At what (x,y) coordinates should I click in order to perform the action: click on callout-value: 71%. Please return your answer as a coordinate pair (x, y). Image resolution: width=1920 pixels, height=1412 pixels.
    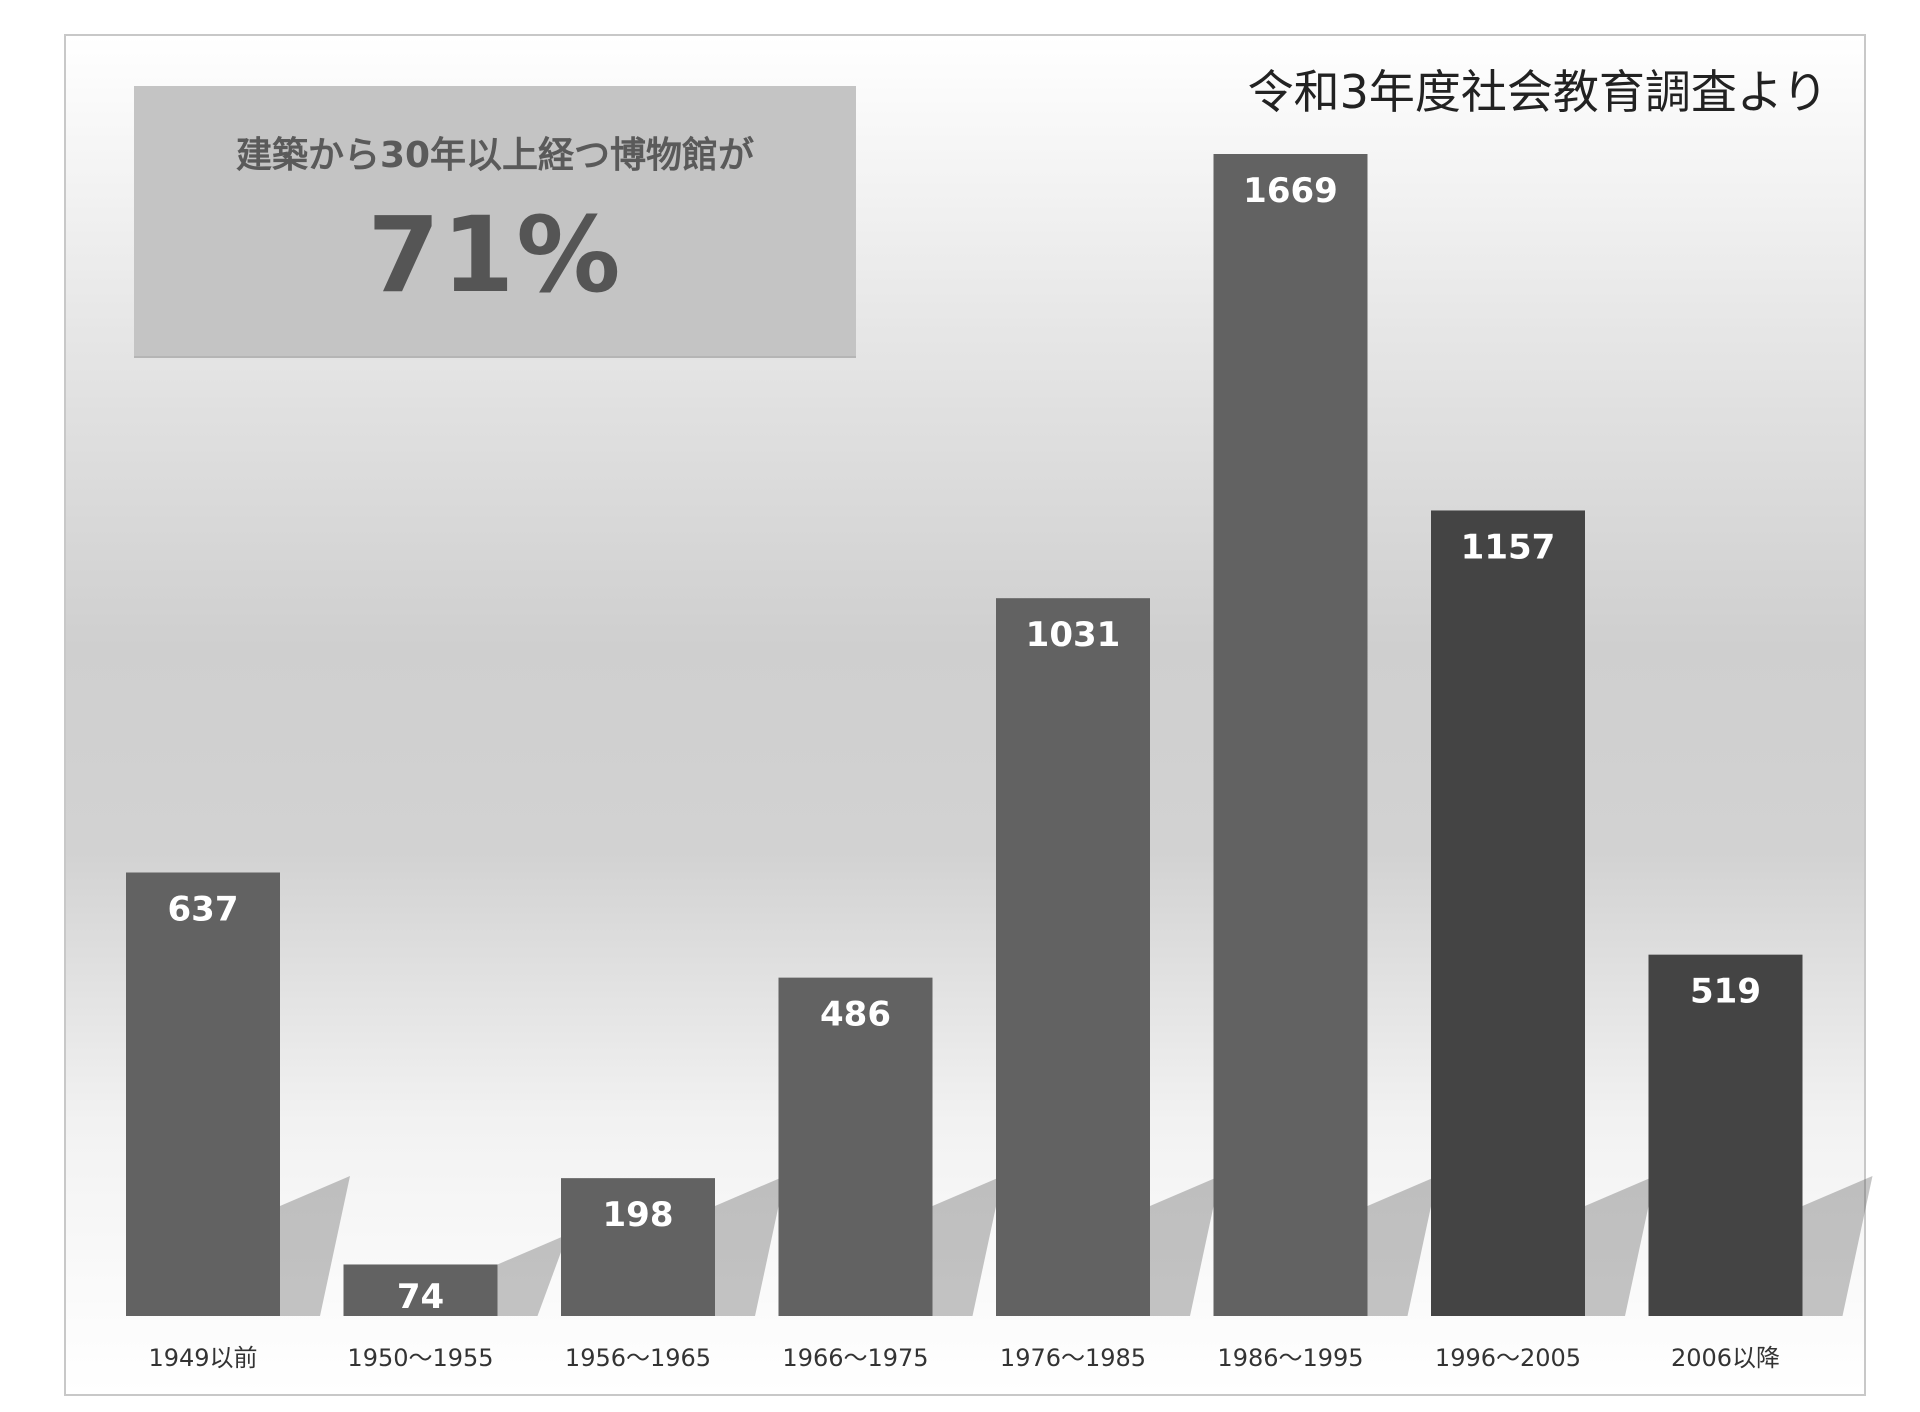
    Looking at the image, I should click on (495, 255).